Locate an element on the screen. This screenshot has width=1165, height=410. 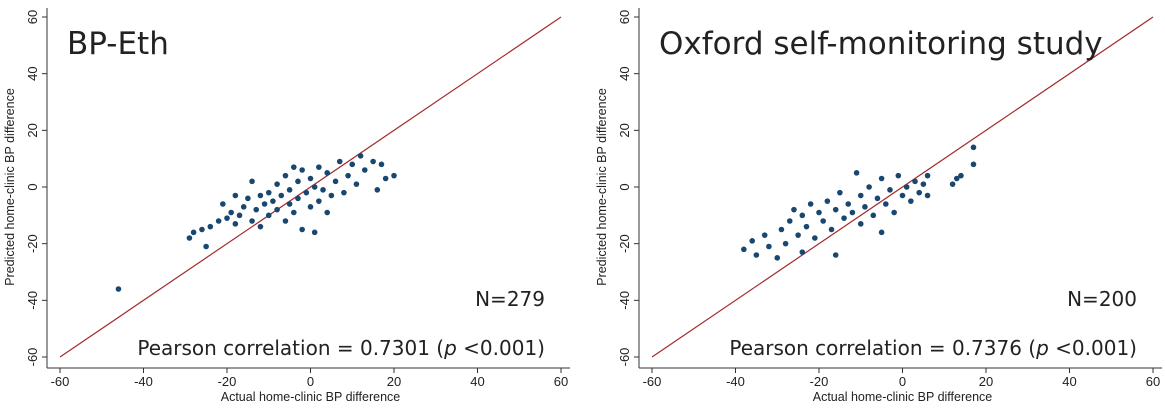
y-axis-label: Predicted home-clinic BP difference is located at coordinates (10, 187).